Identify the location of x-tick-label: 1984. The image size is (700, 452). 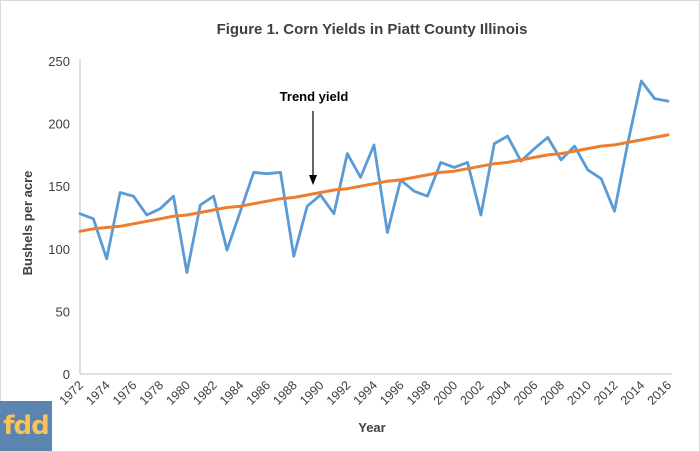
(232, 393).